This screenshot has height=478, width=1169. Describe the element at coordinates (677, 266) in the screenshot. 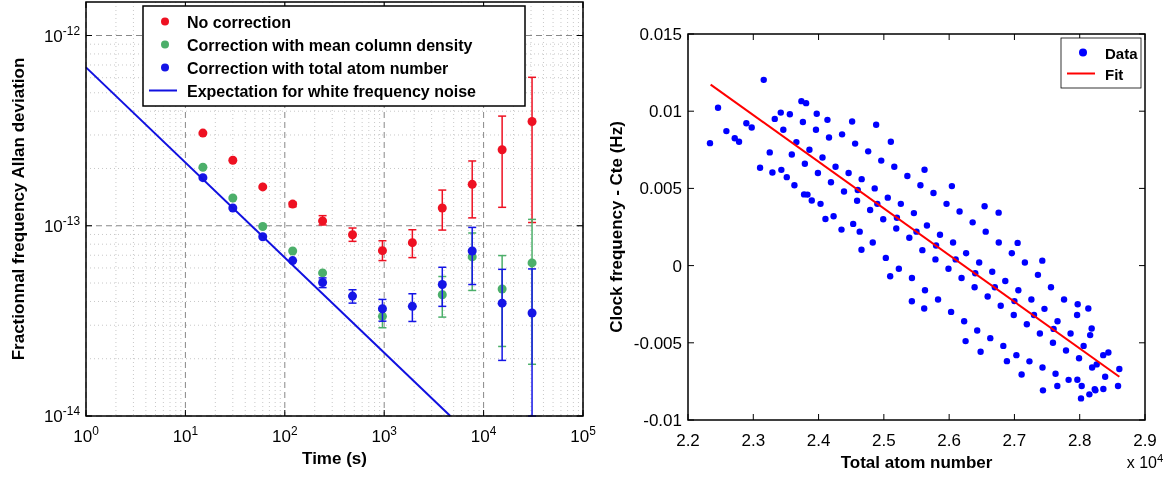

I see `y-tick-label: 0` at that location.